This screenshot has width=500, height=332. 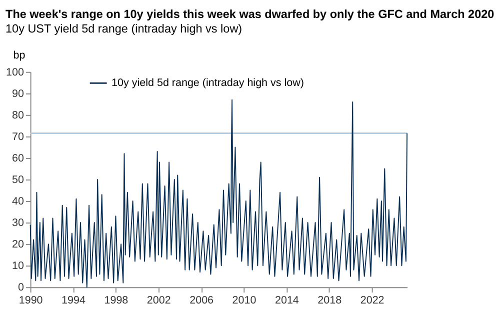 What do you see at coordinates (330, 300) in the screenshot?
I see `x-tick-label: 2018` at bounding box center [330, 300].